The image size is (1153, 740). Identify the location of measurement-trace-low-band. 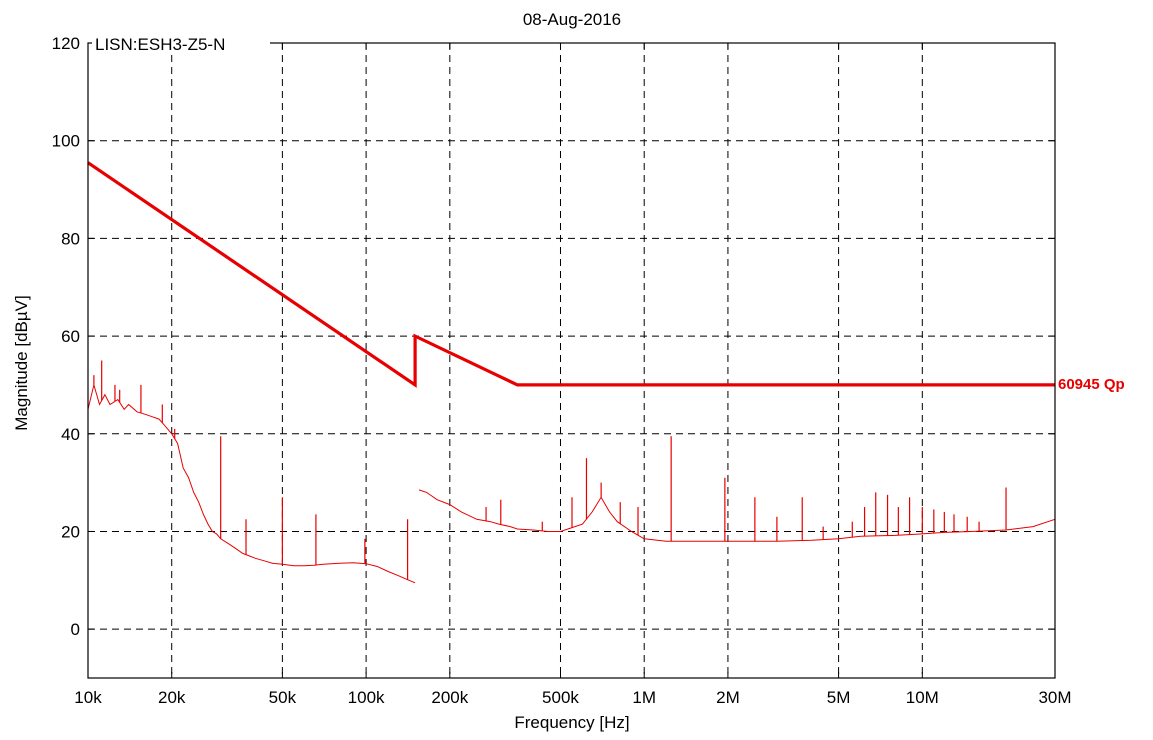
(251, 483).